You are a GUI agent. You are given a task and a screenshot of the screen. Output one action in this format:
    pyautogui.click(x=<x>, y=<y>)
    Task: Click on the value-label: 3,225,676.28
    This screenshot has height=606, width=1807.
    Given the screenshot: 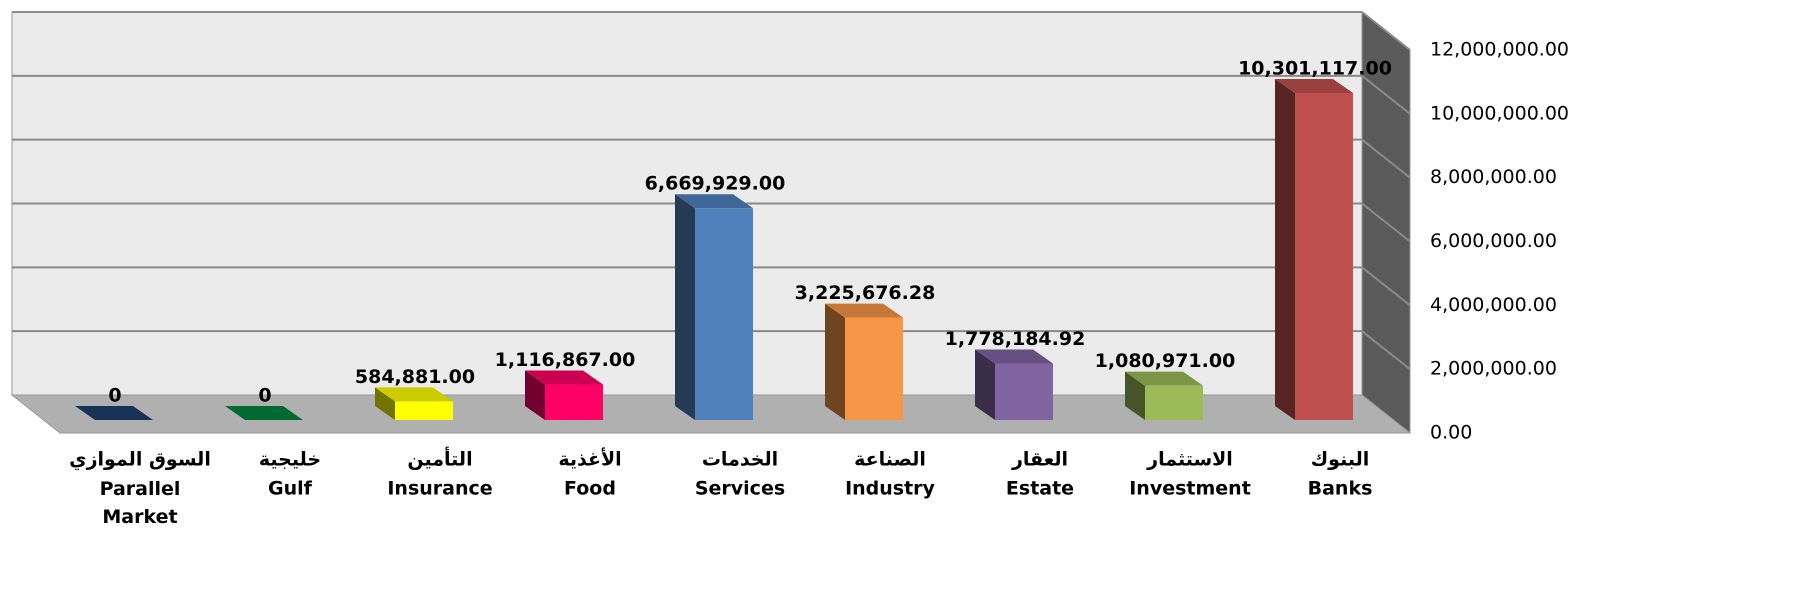 What is the action you would take?
    pyautogui.click(x=865, y=293)
    